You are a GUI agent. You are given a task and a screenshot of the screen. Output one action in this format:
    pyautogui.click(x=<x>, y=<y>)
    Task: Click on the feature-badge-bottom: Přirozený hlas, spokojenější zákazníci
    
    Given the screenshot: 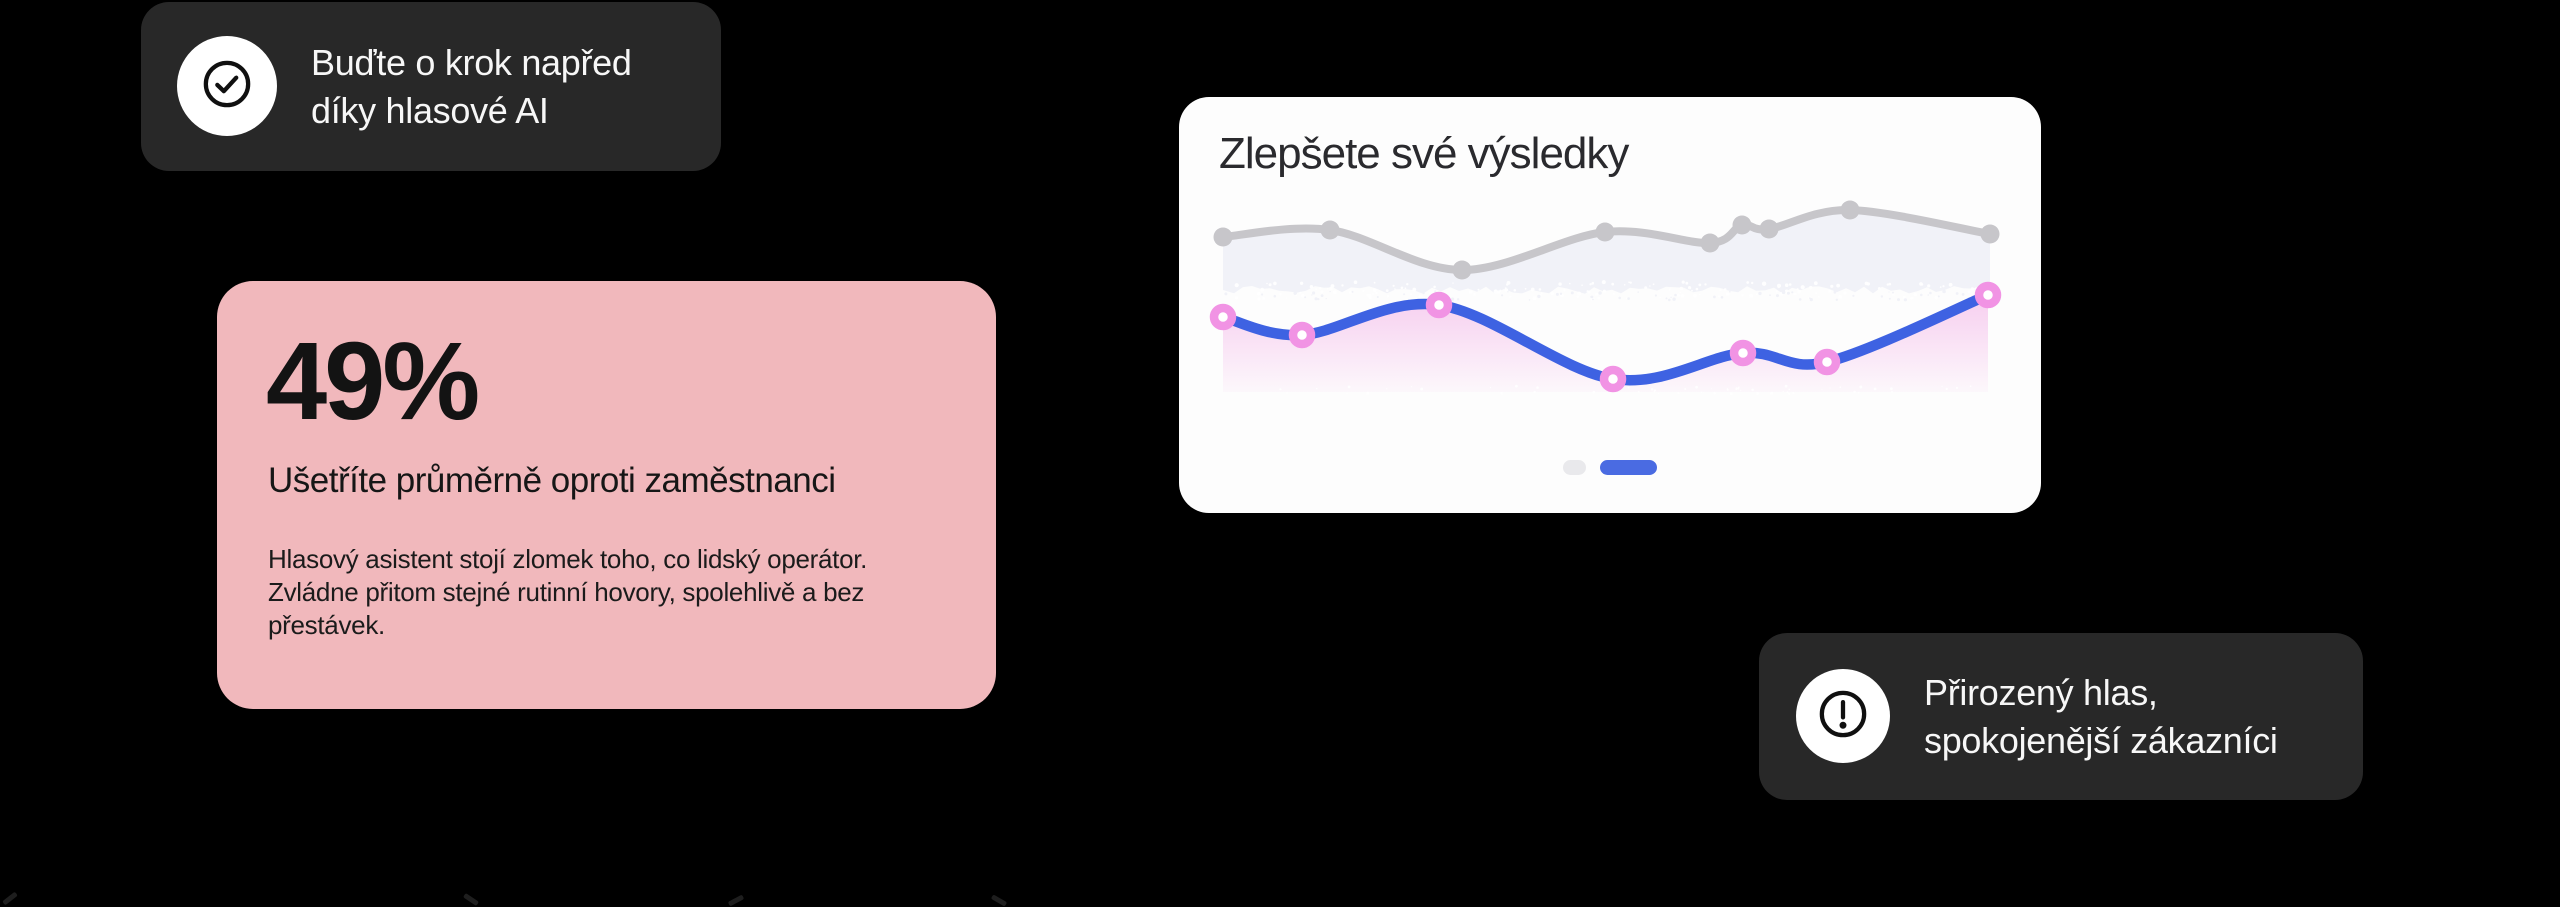 What is the action you would take?
    pyautogui.click(x=2061, y=716)
    